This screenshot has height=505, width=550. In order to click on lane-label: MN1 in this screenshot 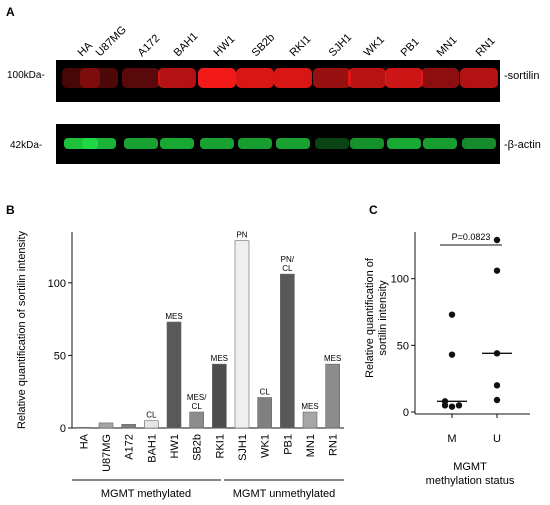, I will do `click(447, 46)`.